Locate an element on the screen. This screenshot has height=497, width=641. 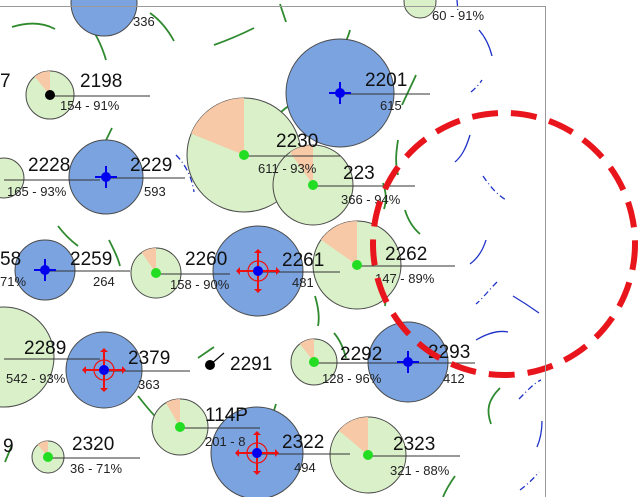
well-label: 223 366 - 94% is located at coordinates (371, 185).